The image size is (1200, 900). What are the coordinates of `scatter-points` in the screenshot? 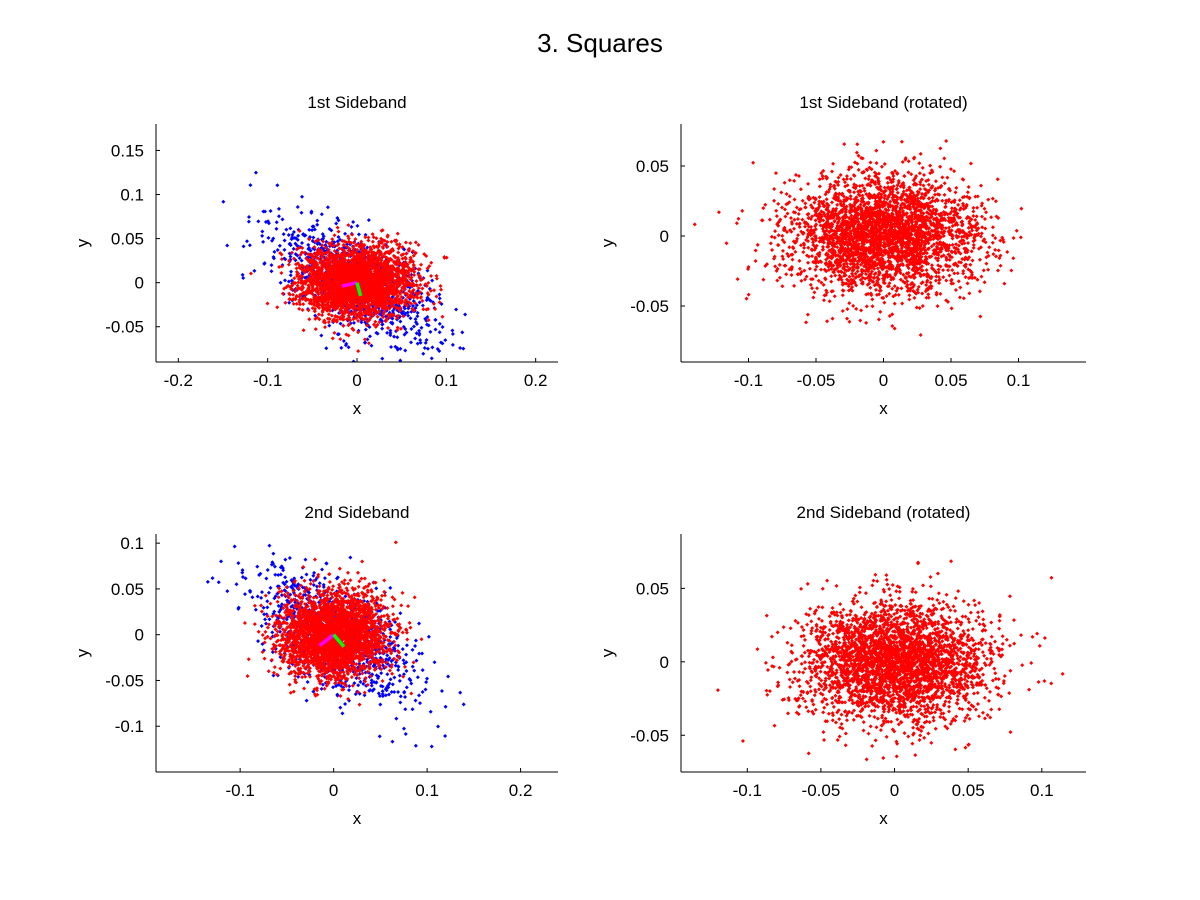 It's located at (344, 270).